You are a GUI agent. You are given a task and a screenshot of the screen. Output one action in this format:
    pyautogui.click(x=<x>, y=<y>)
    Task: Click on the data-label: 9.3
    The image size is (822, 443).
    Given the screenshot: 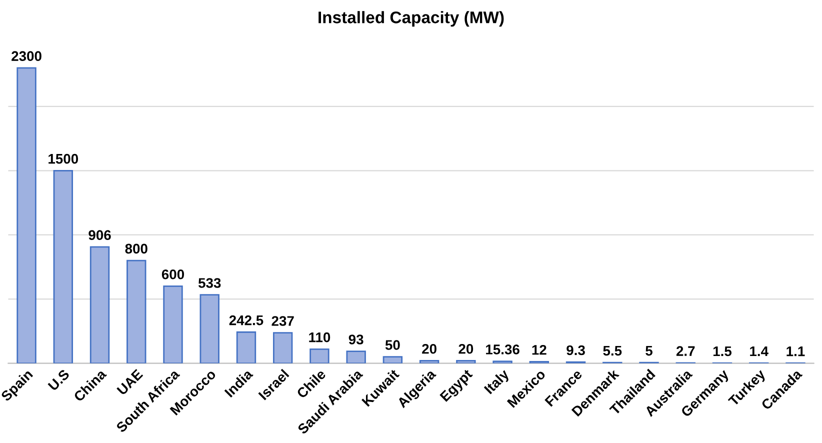 What is the action you would take?
    pyautogui.click(x=575, y=350)
    